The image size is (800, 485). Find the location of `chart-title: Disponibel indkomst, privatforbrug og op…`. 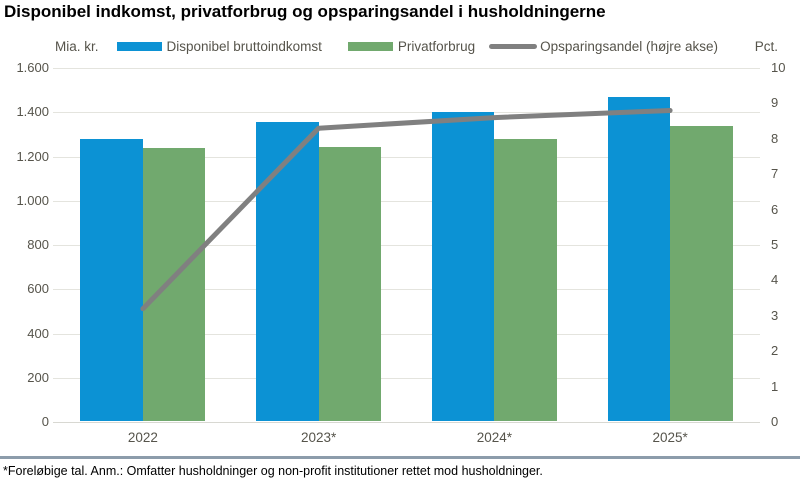

chart-title: Disponibel indkomst, privatforbrug og op… is located at coordinates (305, 11).